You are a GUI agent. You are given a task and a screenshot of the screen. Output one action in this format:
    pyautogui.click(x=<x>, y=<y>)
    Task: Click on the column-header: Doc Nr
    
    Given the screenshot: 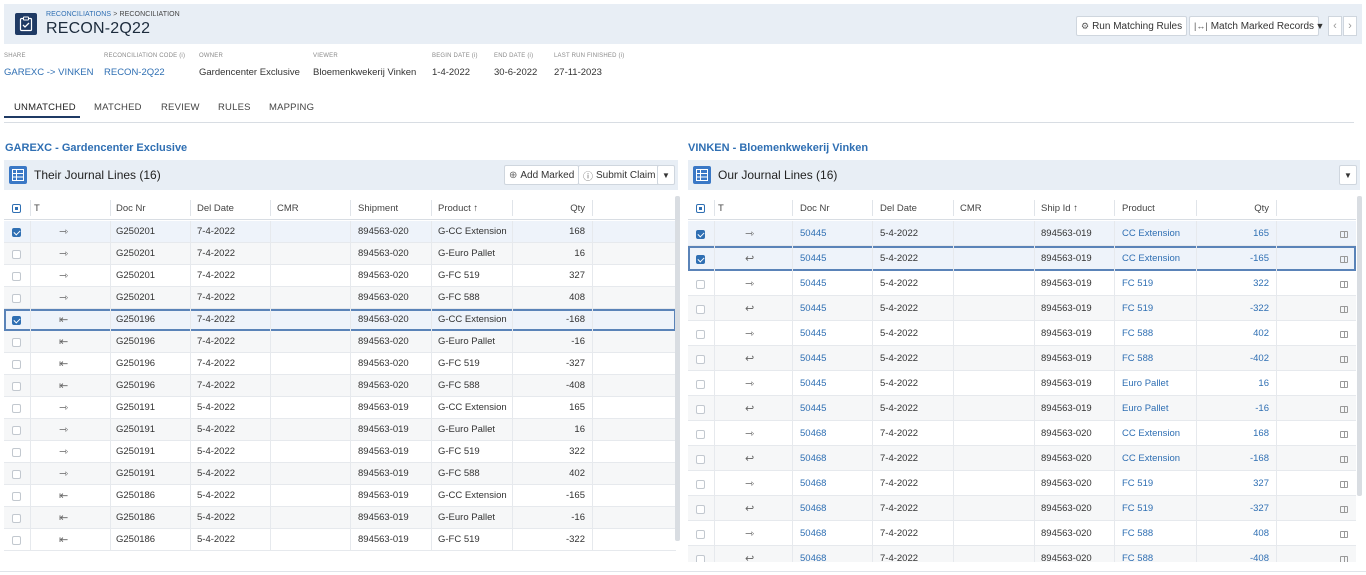 What is the action you would take?
    pyautogui.click(x=815, y=208)
    